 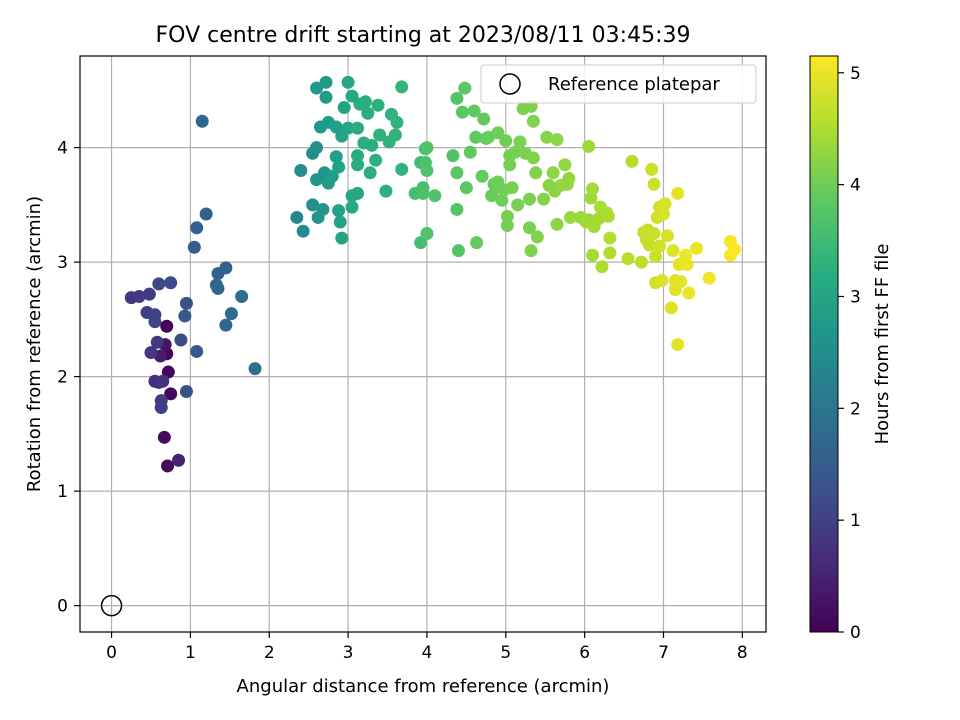 What do you see at coordinates (62, 492) in the screenshot?
I see `y-tick-label: 1` at bounding box center [62, 492].